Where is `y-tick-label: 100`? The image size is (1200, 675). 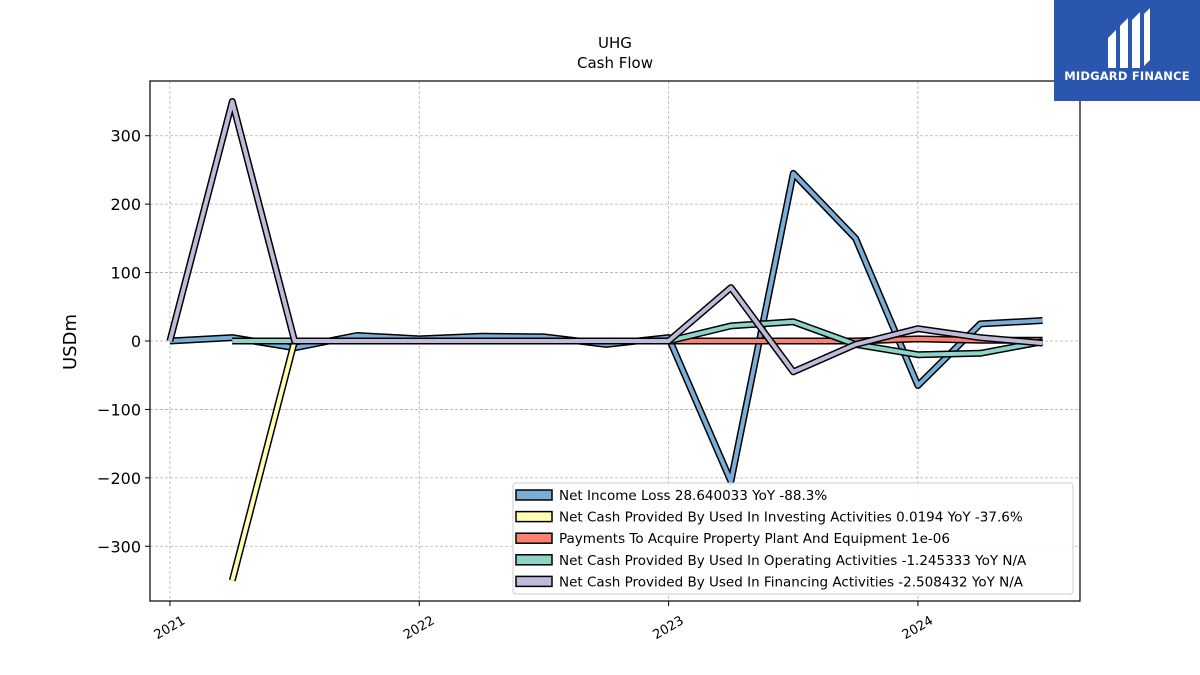 y-tick-label: 100 is located at coordinates (125, 273).